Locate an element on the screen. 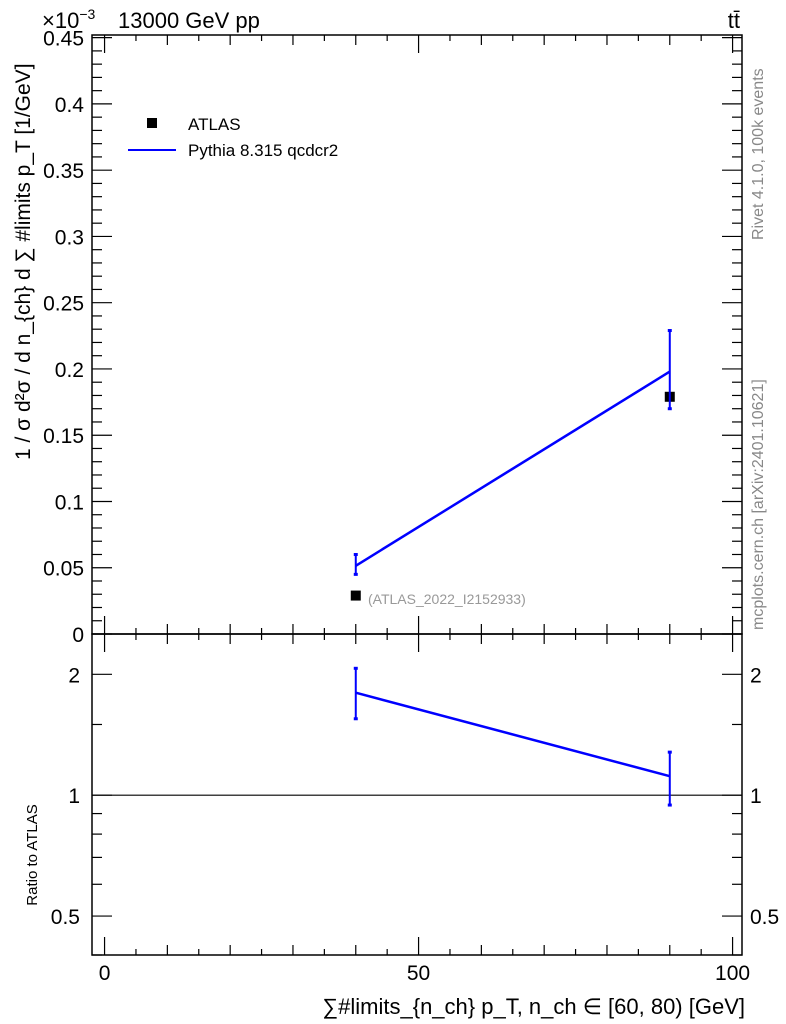 The image size is (786, 1024). pythia-line is located at coordinates (513, 468).